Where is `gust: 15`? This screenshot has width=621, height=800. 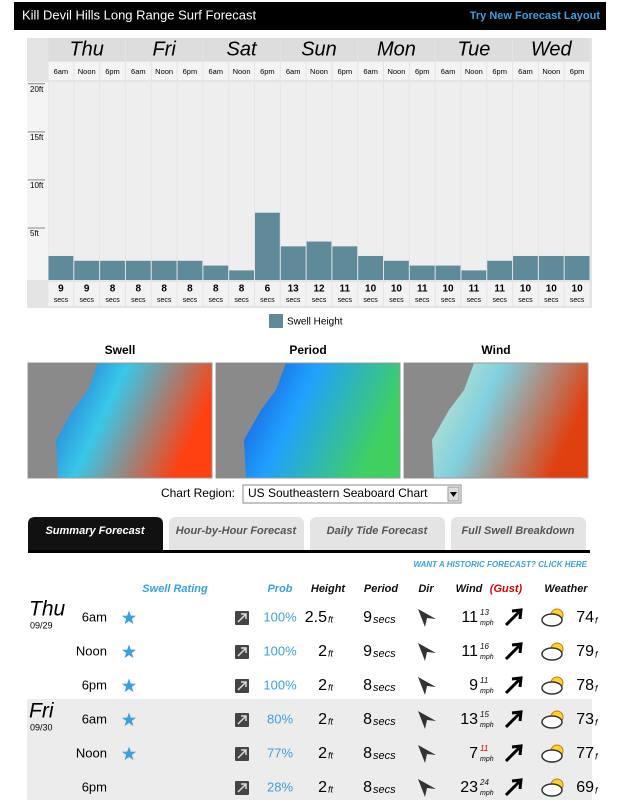 gust: 15 is located at coordinates (484, 714).